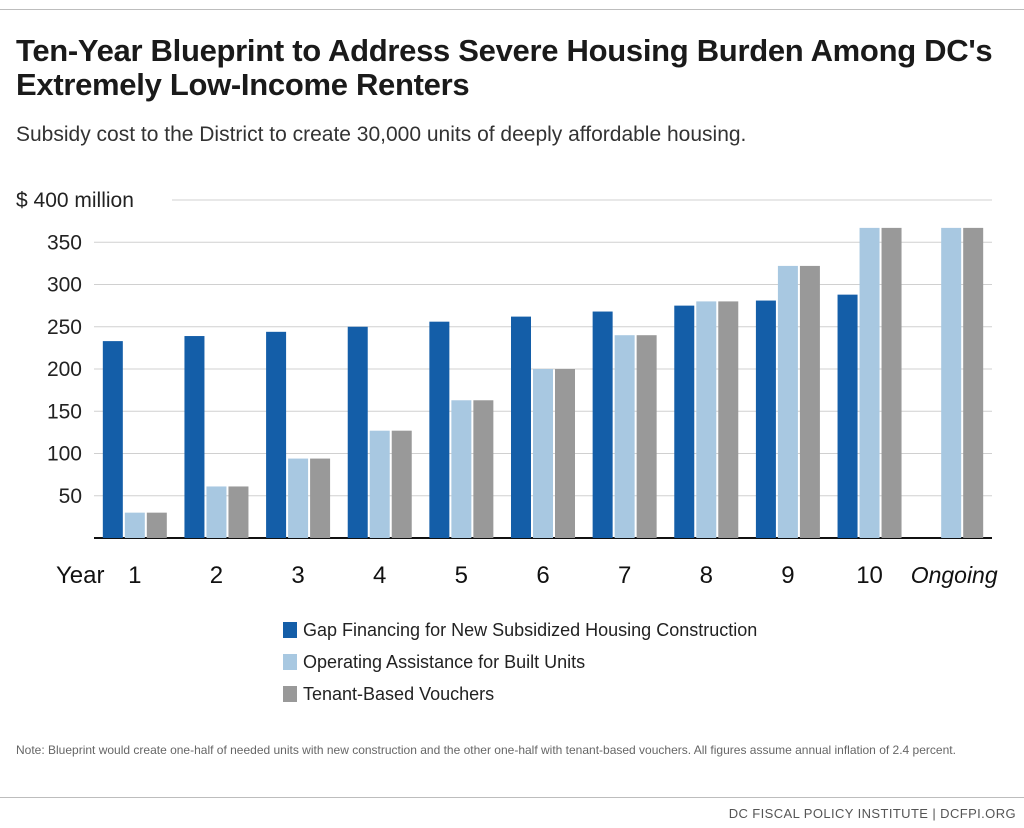  What do you see at coordinates (290, 694) in the screenshot?
I see `legend-swatch-tenant-vouchers` at bounding box center [290, 694].